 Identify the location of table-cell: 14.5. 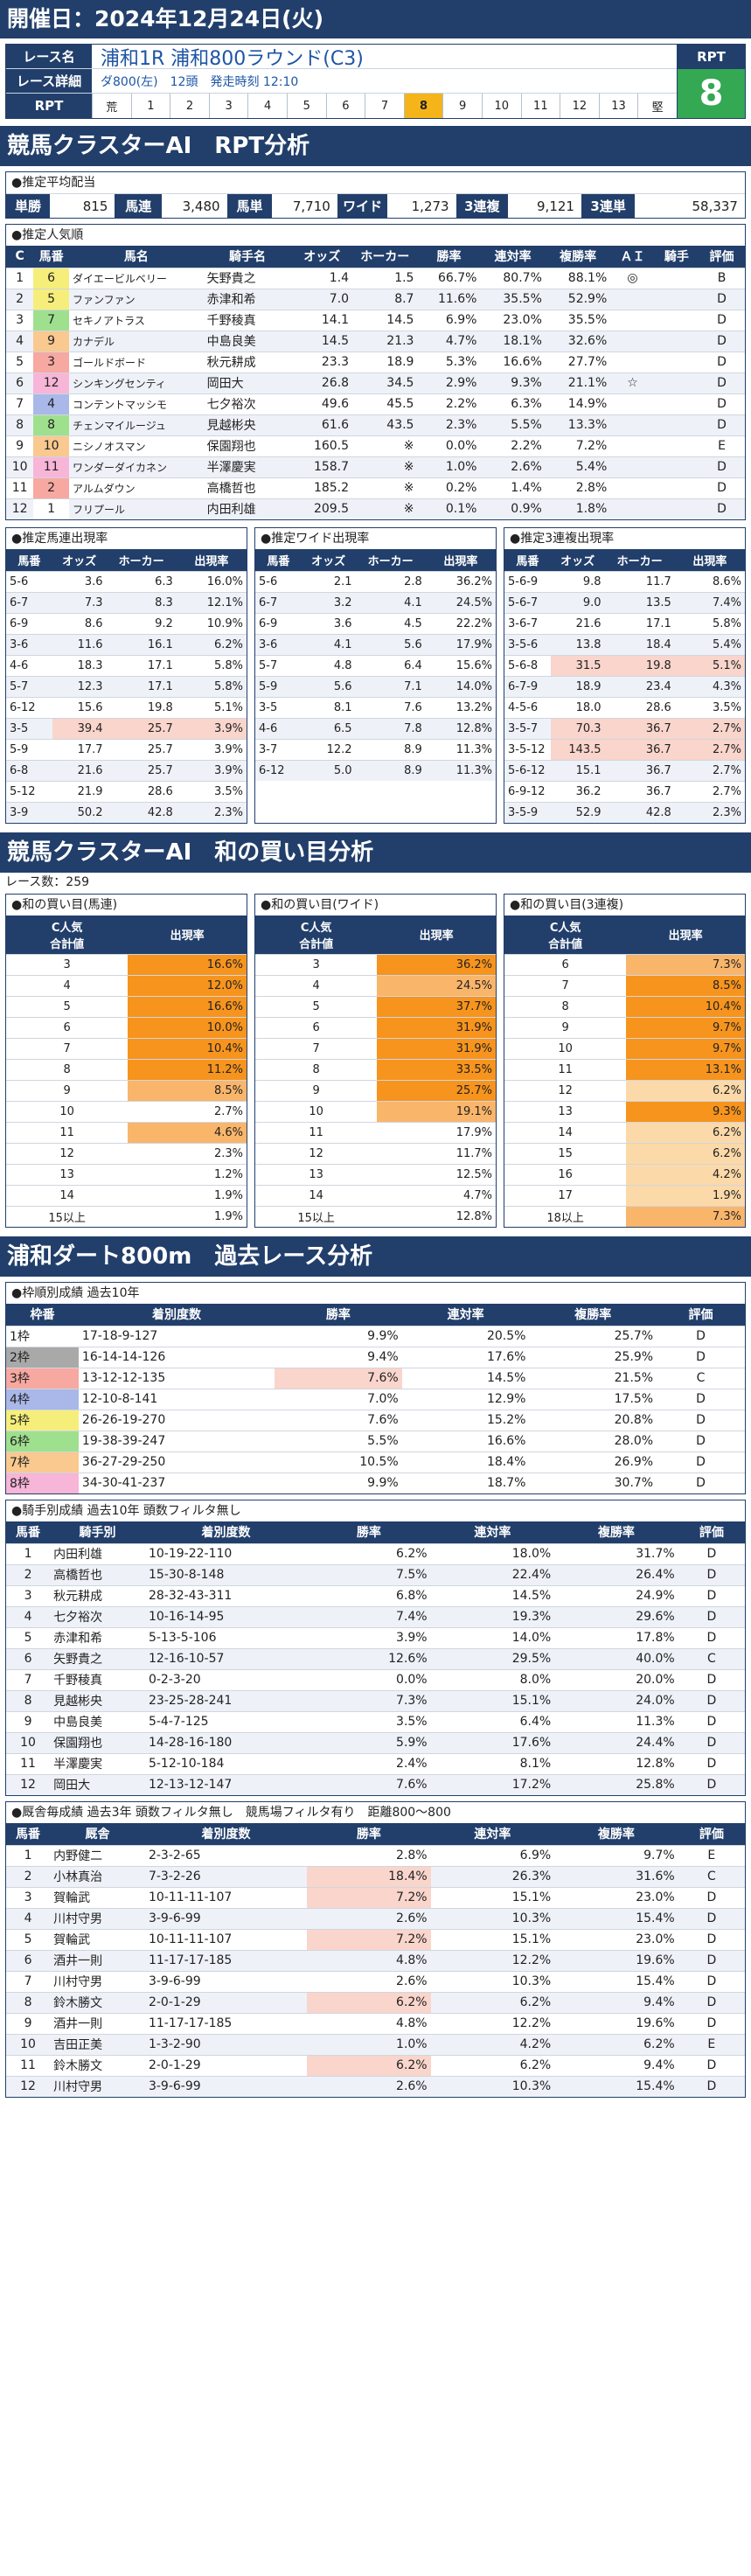
(322, 341).